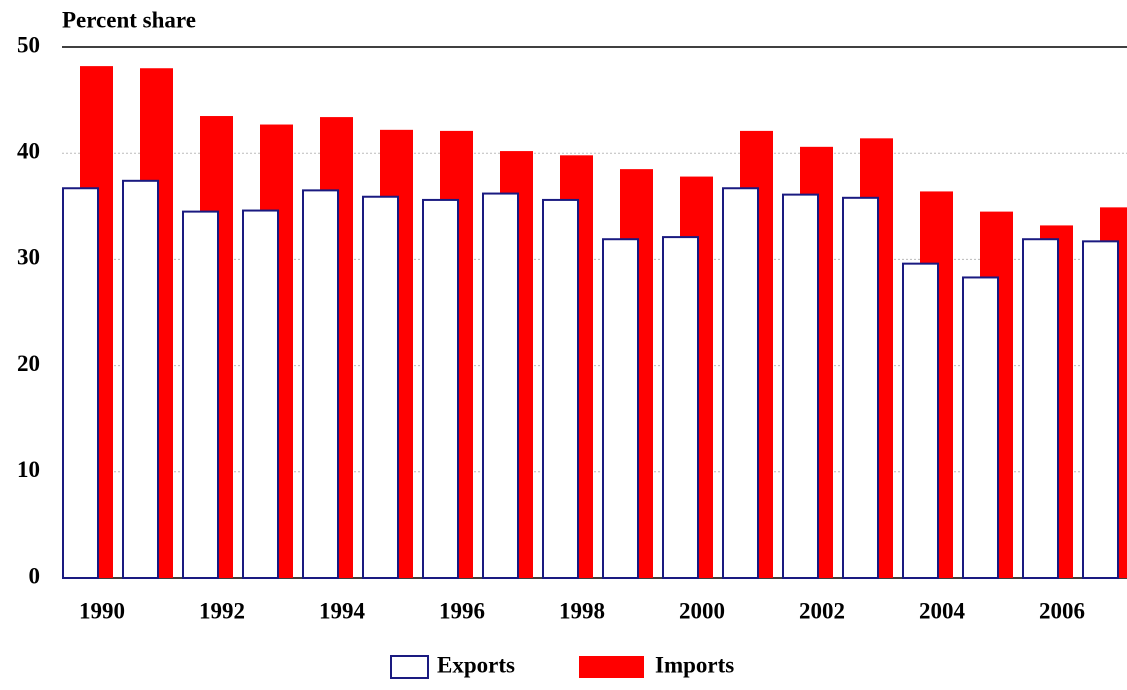  What do you see at coordinates (28, 469) in the screenshot?
I see `y-tick-label: 10` at bounding box center [28, 469].